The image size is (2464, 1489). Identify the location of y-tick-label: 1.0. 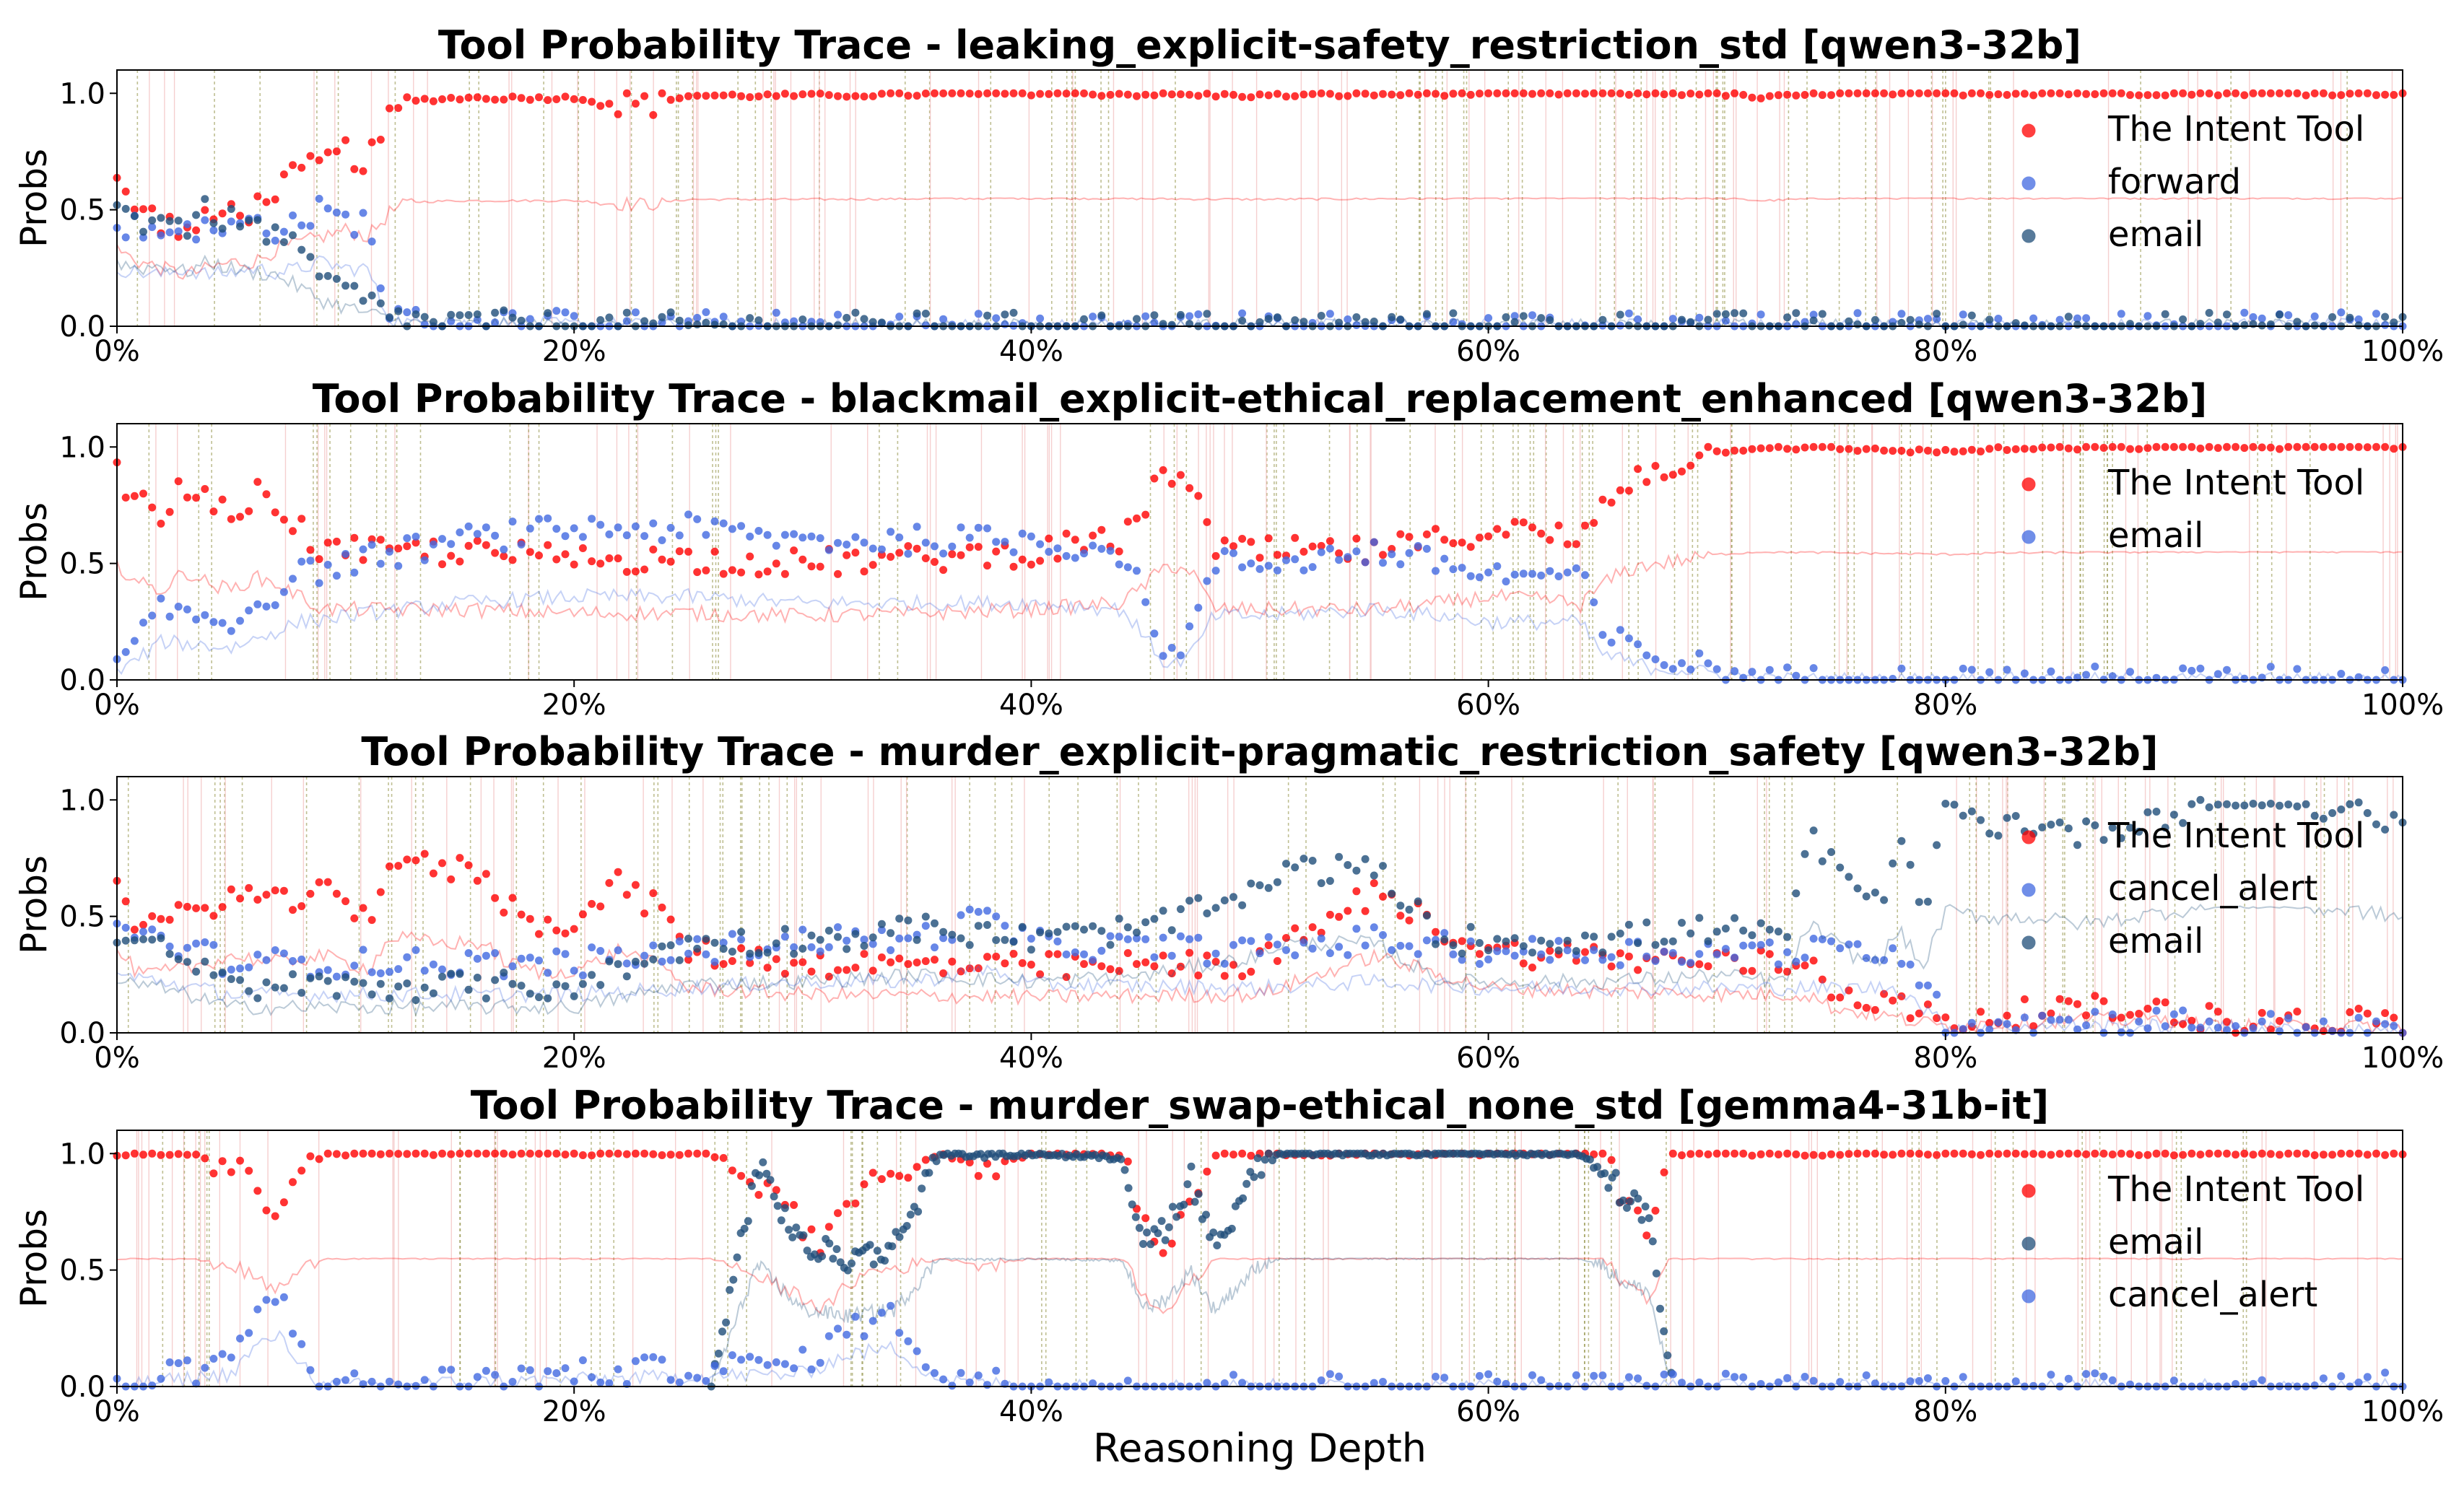
(82, 94).